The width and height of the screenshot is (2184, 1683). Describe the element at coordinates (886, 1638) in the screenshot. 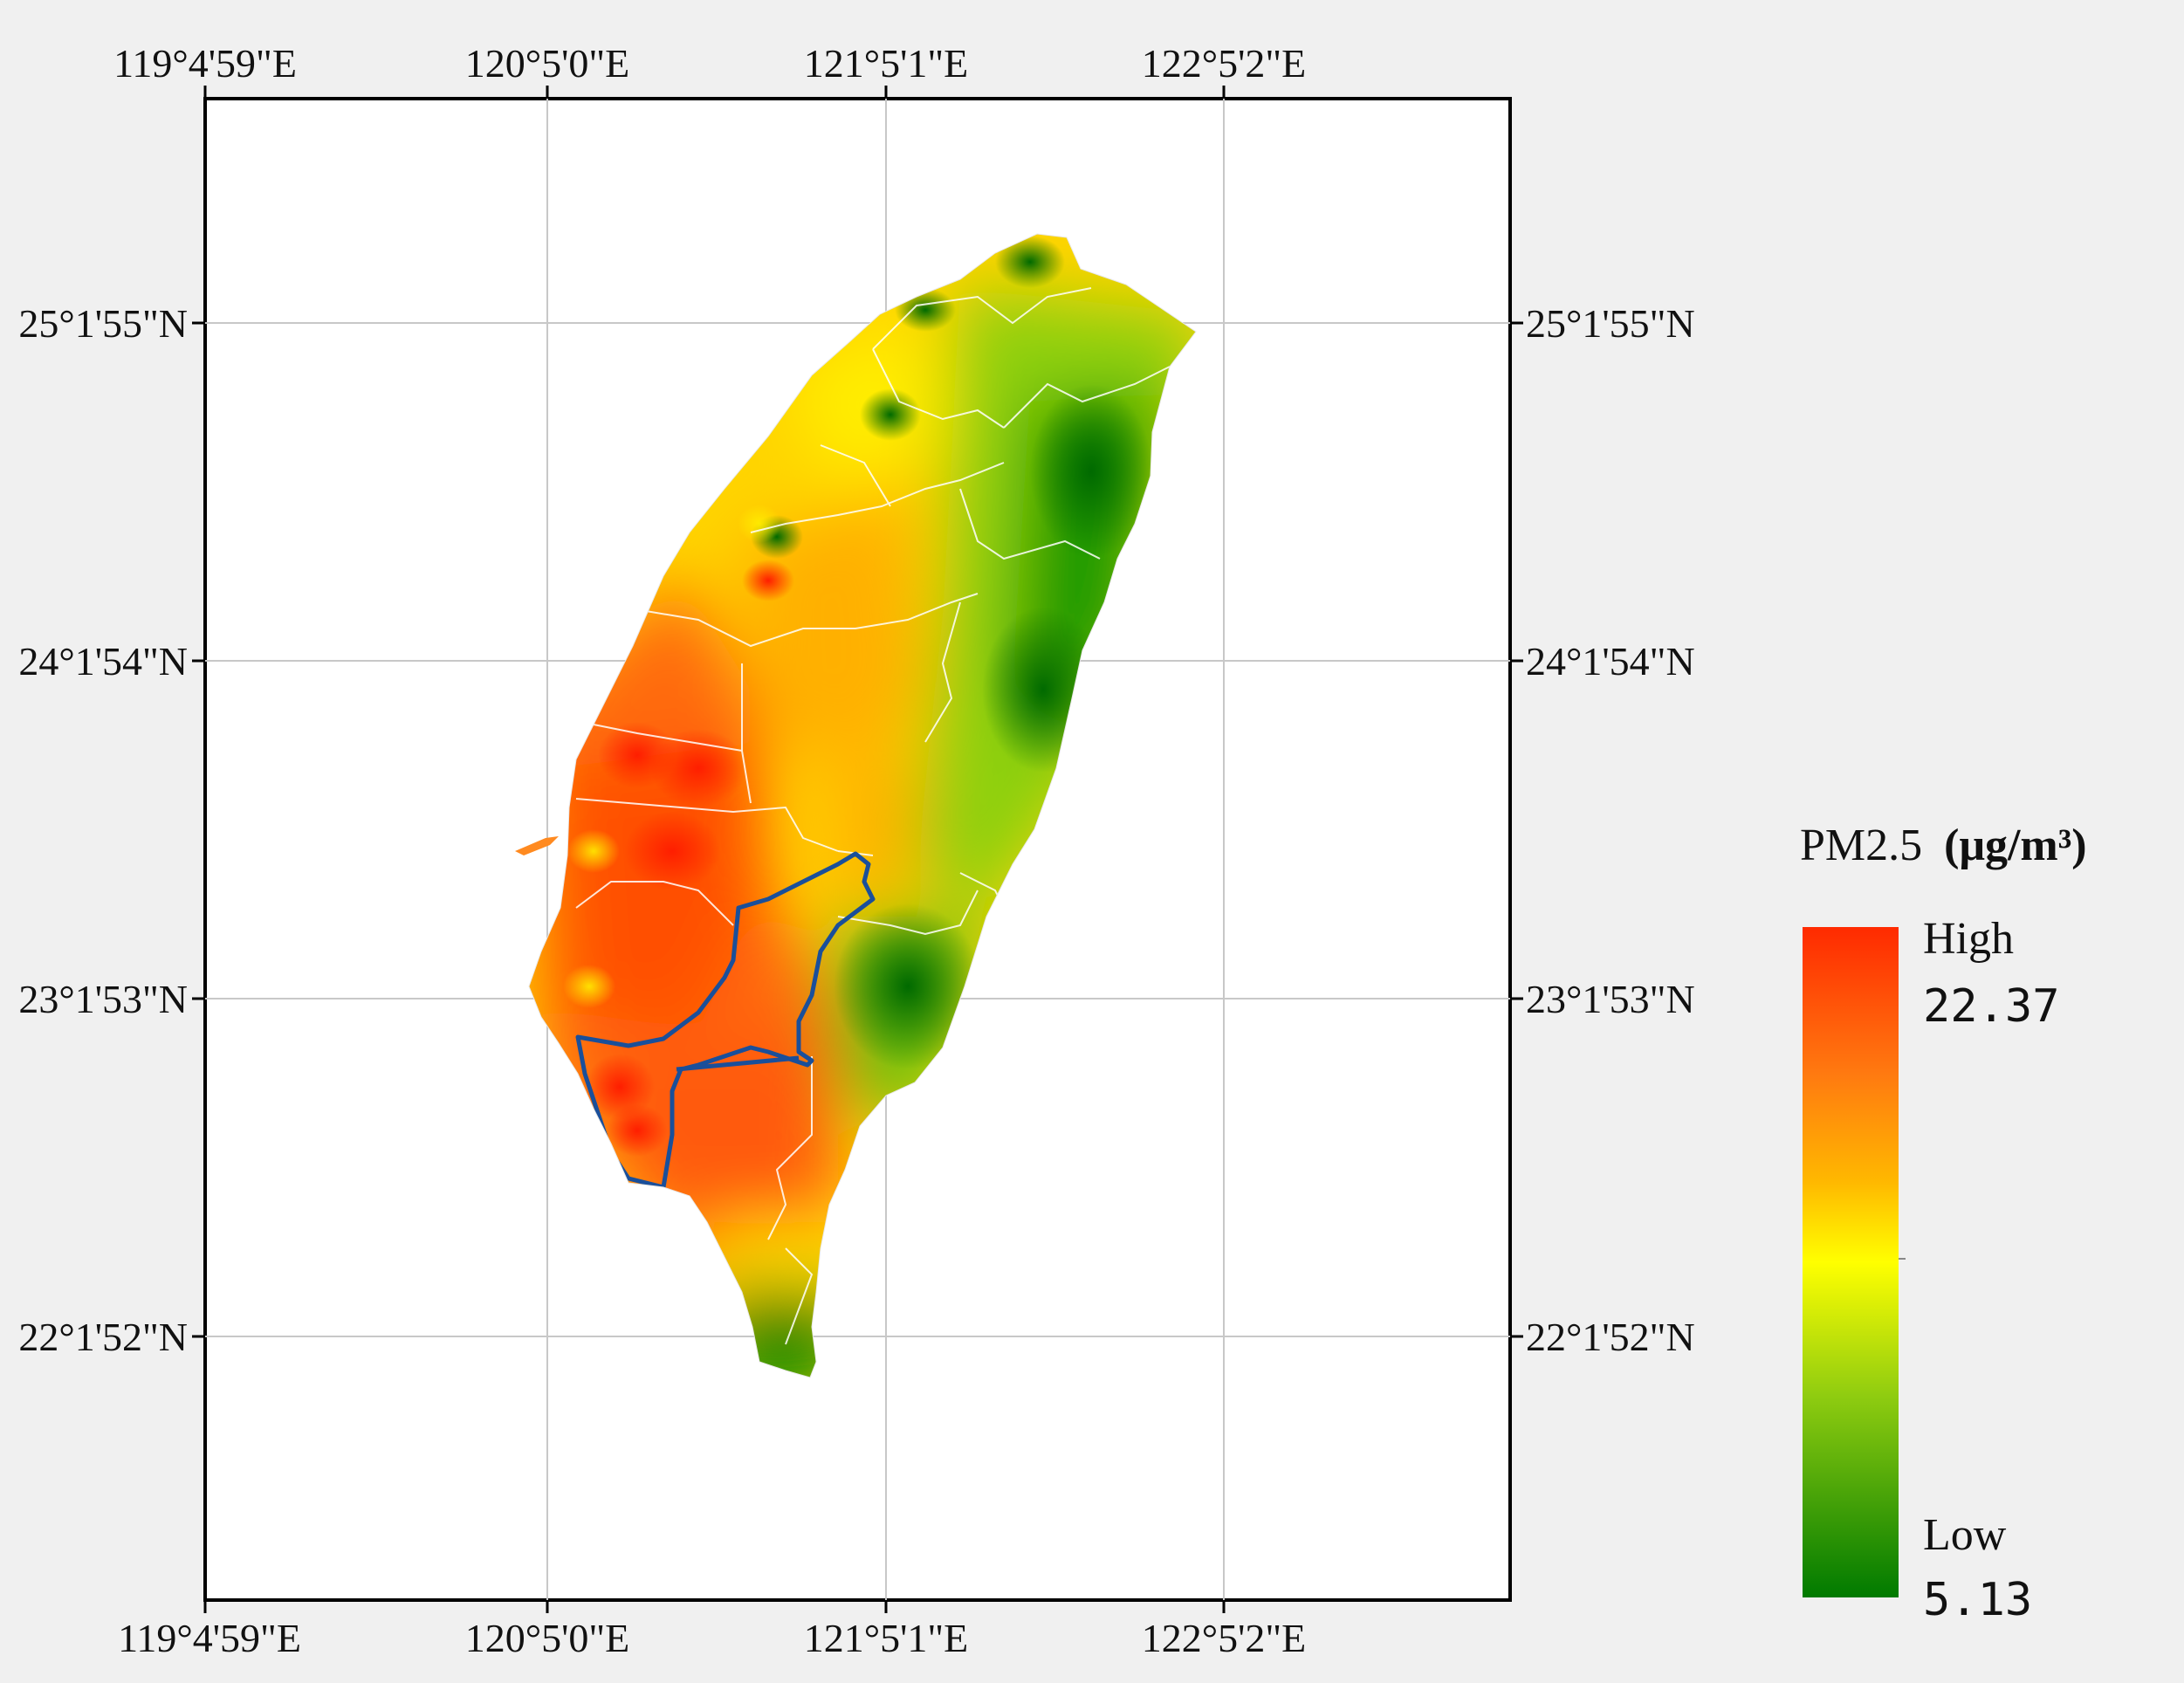

I see `bottom-lon-label-3: 121°5'1"E` at that location.